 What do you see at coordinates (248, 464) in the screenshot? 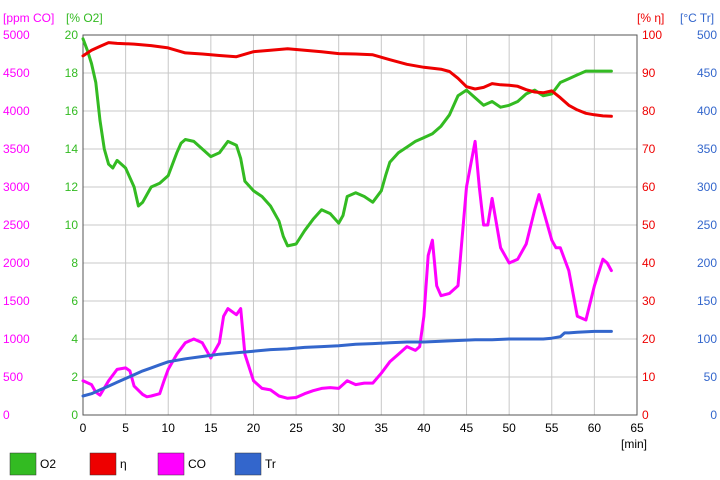
I see `legend-swatch-tr` at bounding box center [248, 464].